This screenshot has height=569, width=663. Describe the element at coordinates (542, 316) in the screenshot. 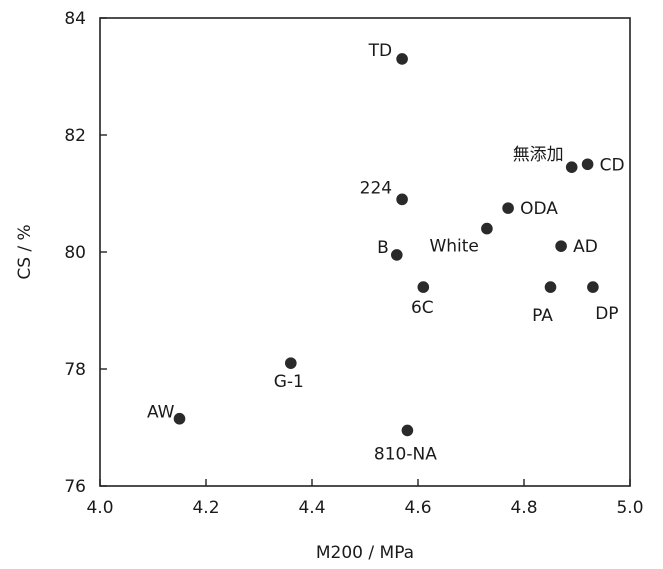

I see `point-label: PA` at that location.